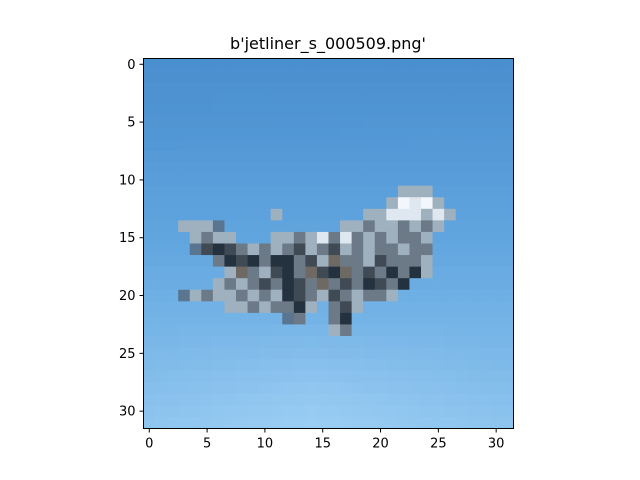 This screenshot has height=480, width=640. What do you see at coordinates (438, 444) in the screenshot?
I see `x-tick-label: 25` at bounding box center [438, 444].